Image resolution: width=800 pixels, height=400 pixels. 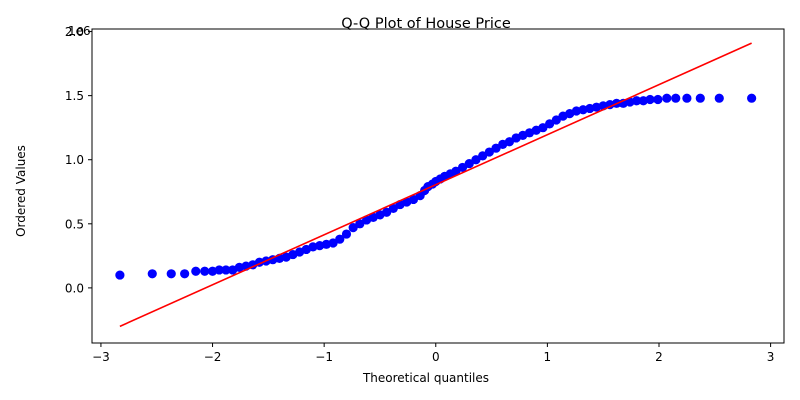 What do you see at coordinates (771, 357) in the screenshot?
I see `x-tick-label: 3` at bounding box center [771, 357].